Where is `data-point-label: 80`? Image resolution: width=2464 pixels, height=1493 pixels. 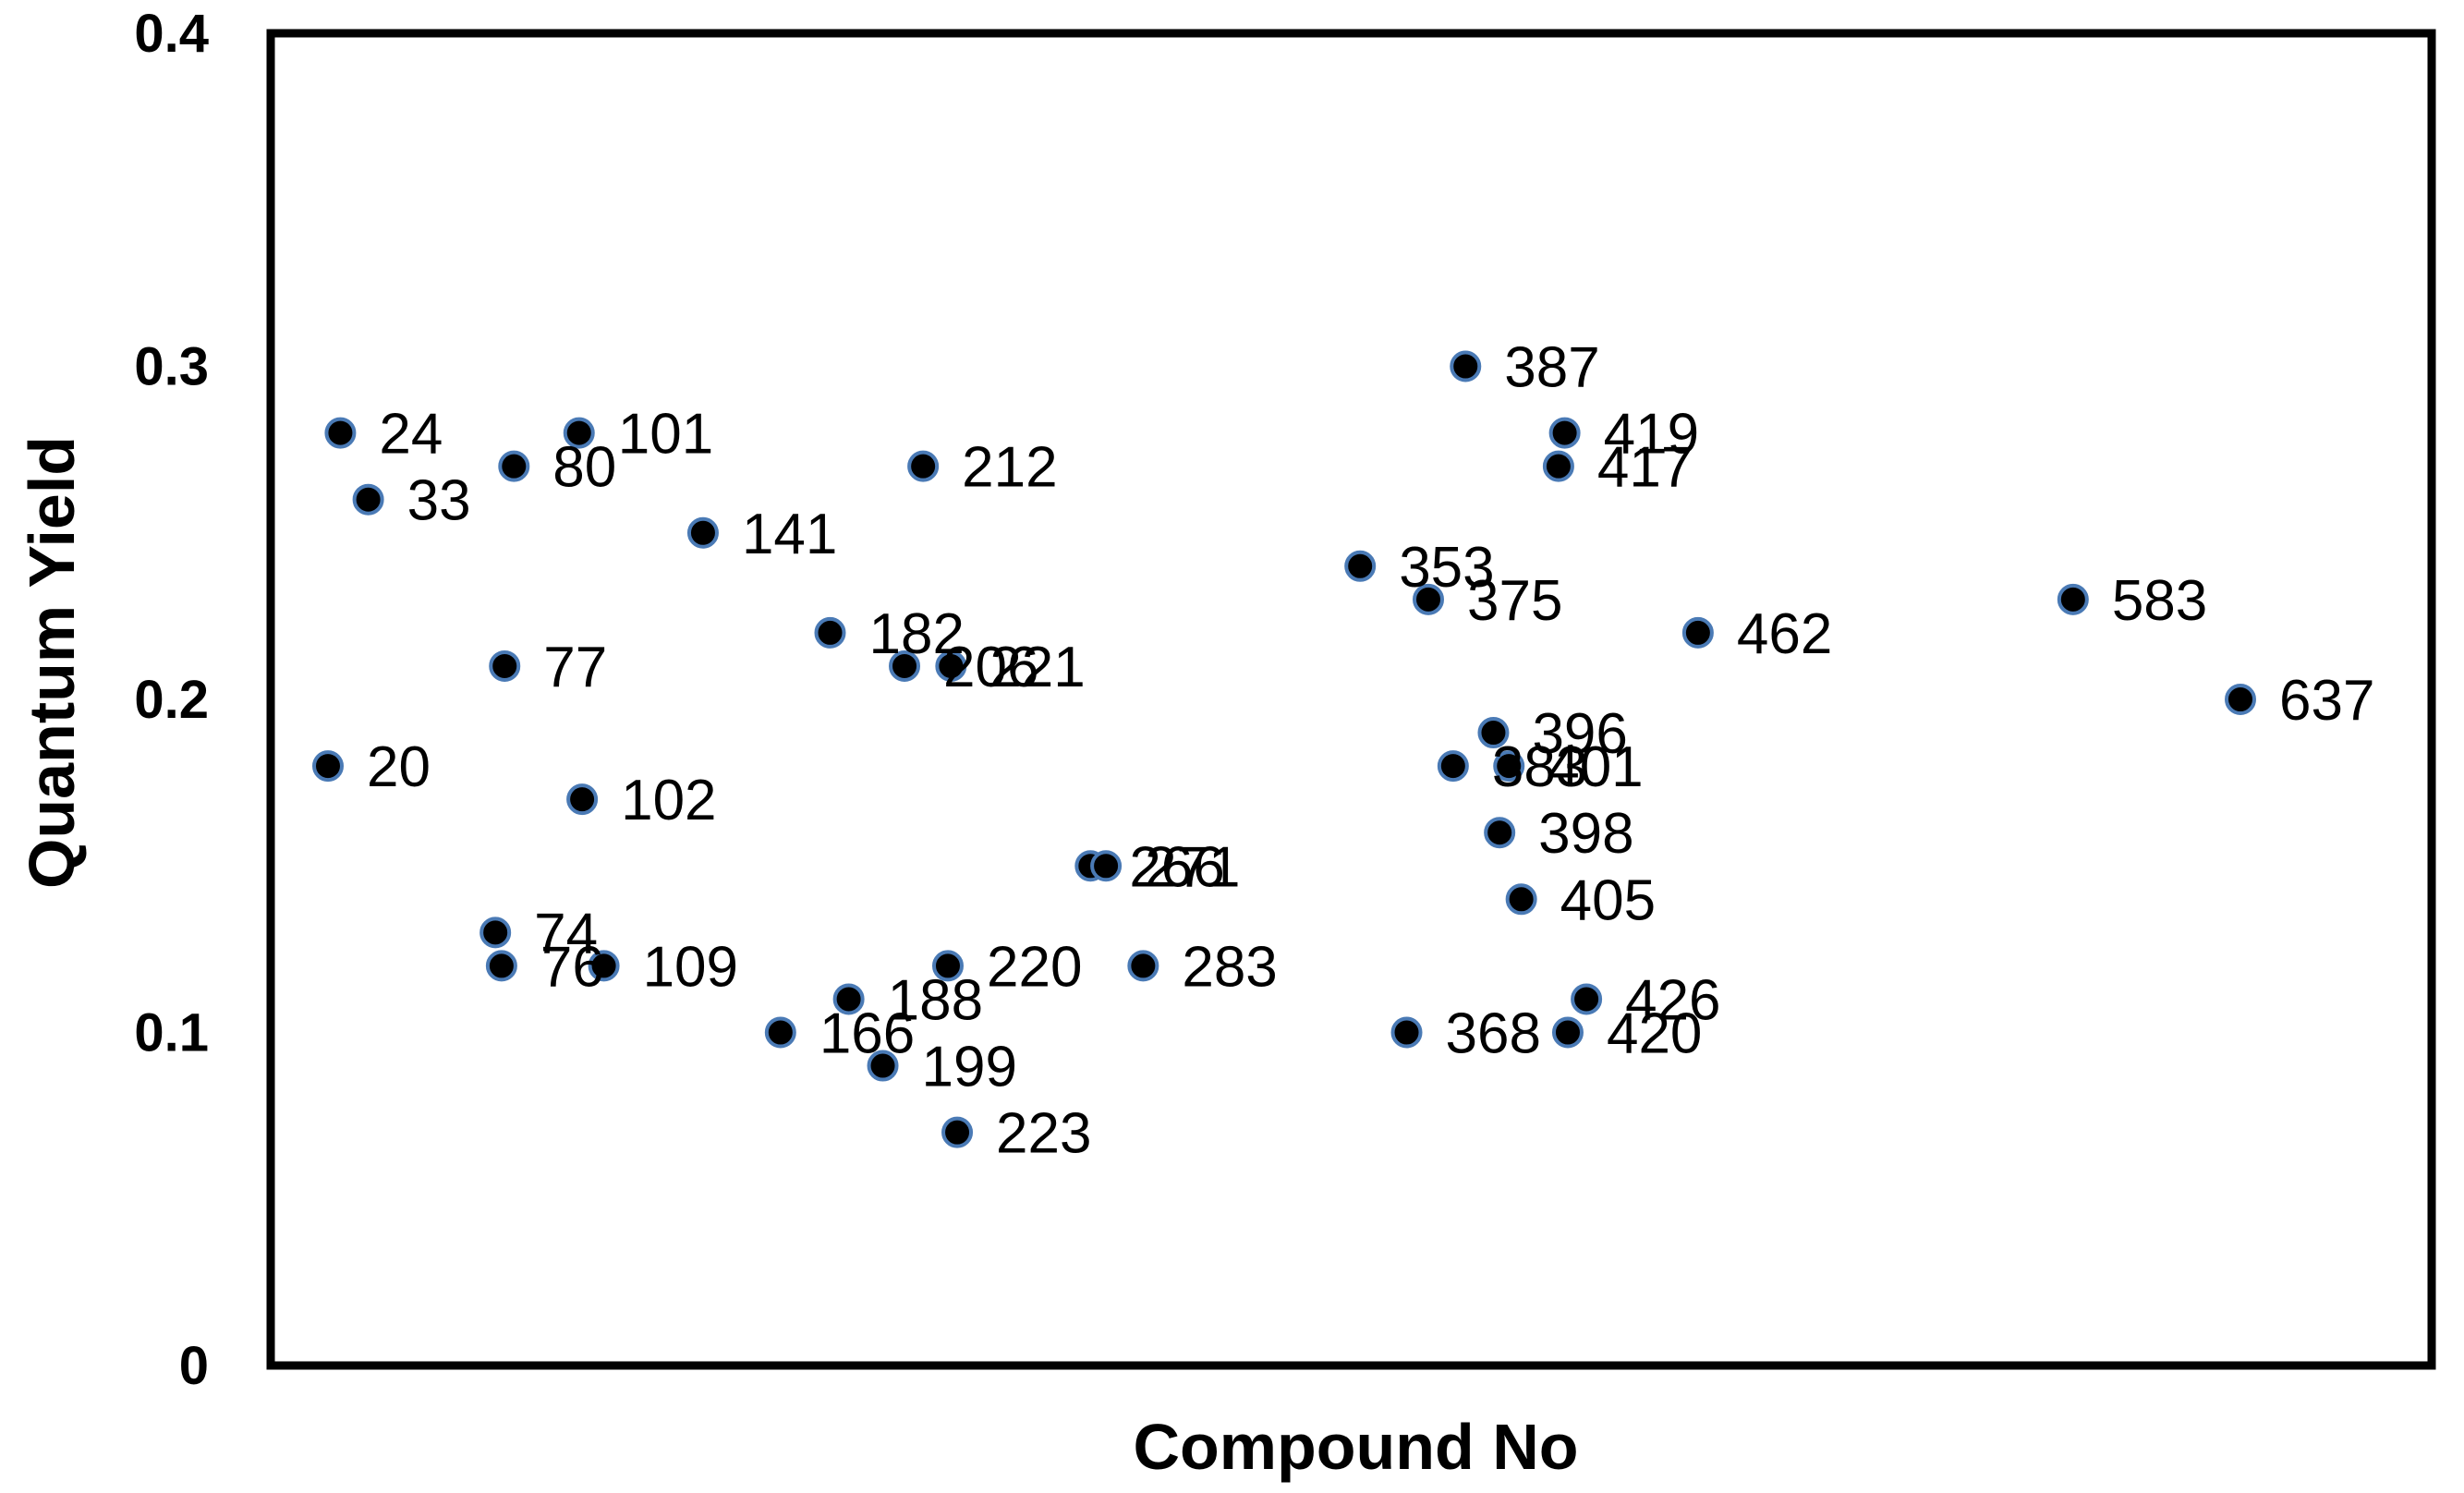 data-point-label: 80 is located at coordinates (584, 468).